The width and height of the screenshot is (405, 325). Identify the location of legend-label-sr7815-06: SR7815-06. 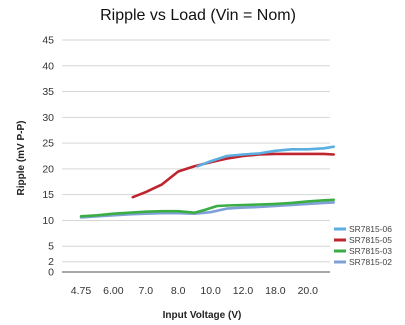
(370, 229).